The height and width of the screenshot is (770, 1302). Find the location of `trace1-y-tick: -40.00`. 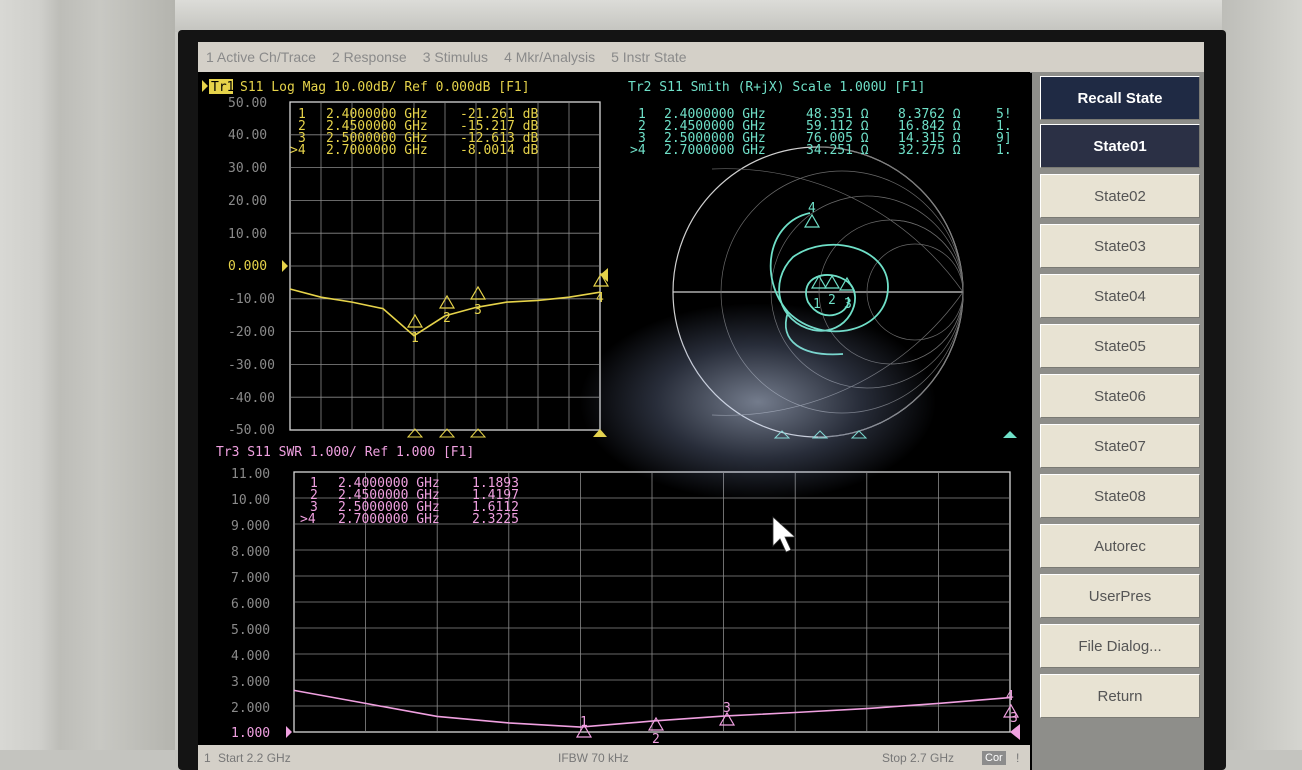

trace1-y-tick: -40.00 is located at coordinates (251, 398).